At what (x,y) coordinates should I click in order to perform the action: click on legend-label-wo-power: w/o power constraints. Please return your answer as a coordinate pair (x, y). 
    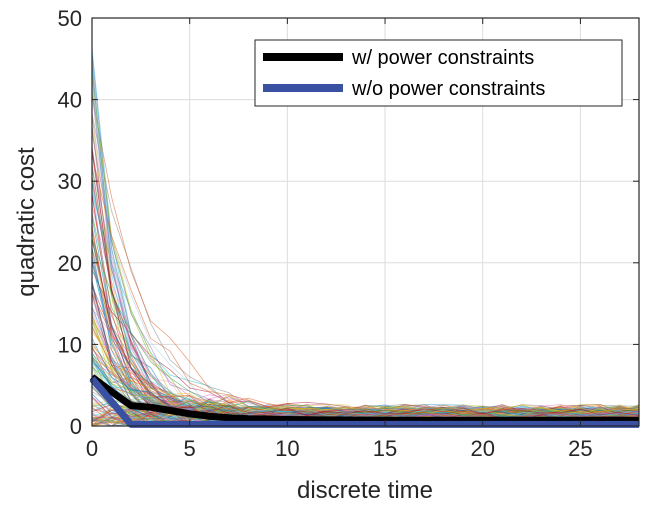
    Looking at the image, I should click on (448, 89).